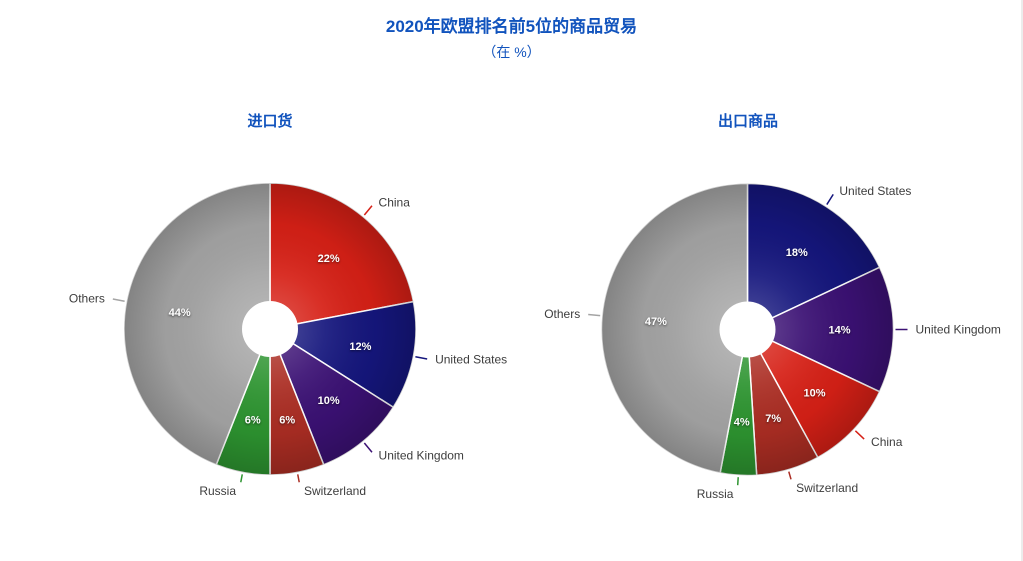 The height and width of the screenshot is (561, 1023). What do you see at coordinates (715, 494) in the screenshot?
I see `exports-label-russia: Russia` at bounding box center [715, 494].